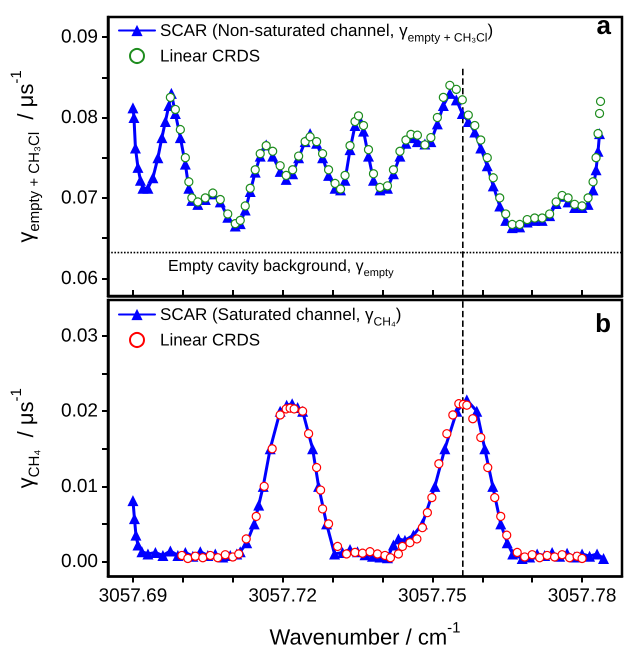 The image size is (625, 653). I want to click on x-tick-label: 3057.75, so click(432, 596).